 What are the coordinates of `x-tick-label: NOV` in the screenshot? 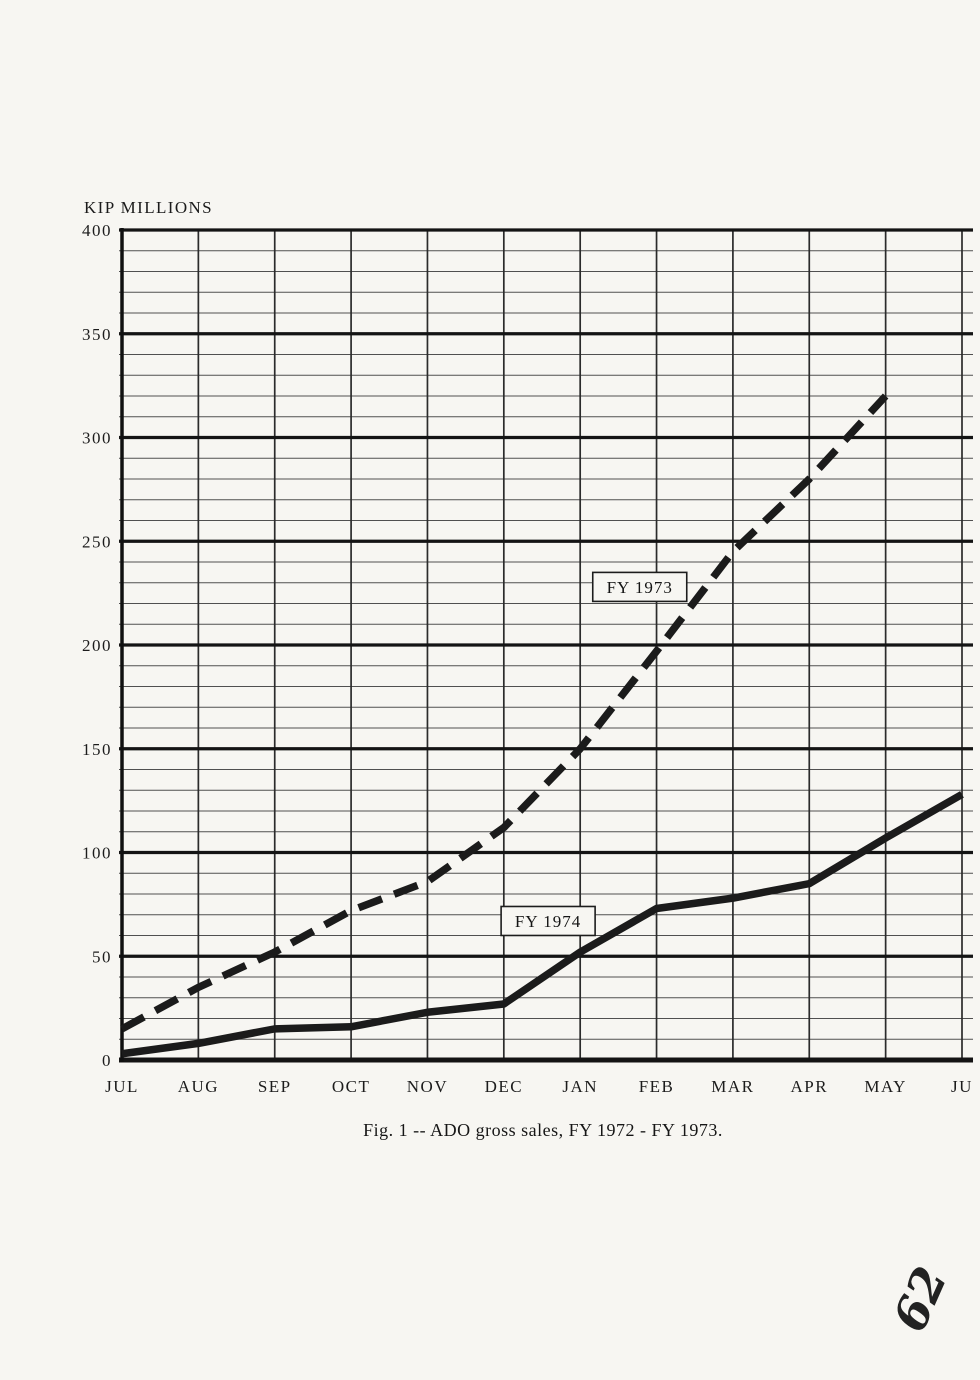 It's located at (427, 1086).